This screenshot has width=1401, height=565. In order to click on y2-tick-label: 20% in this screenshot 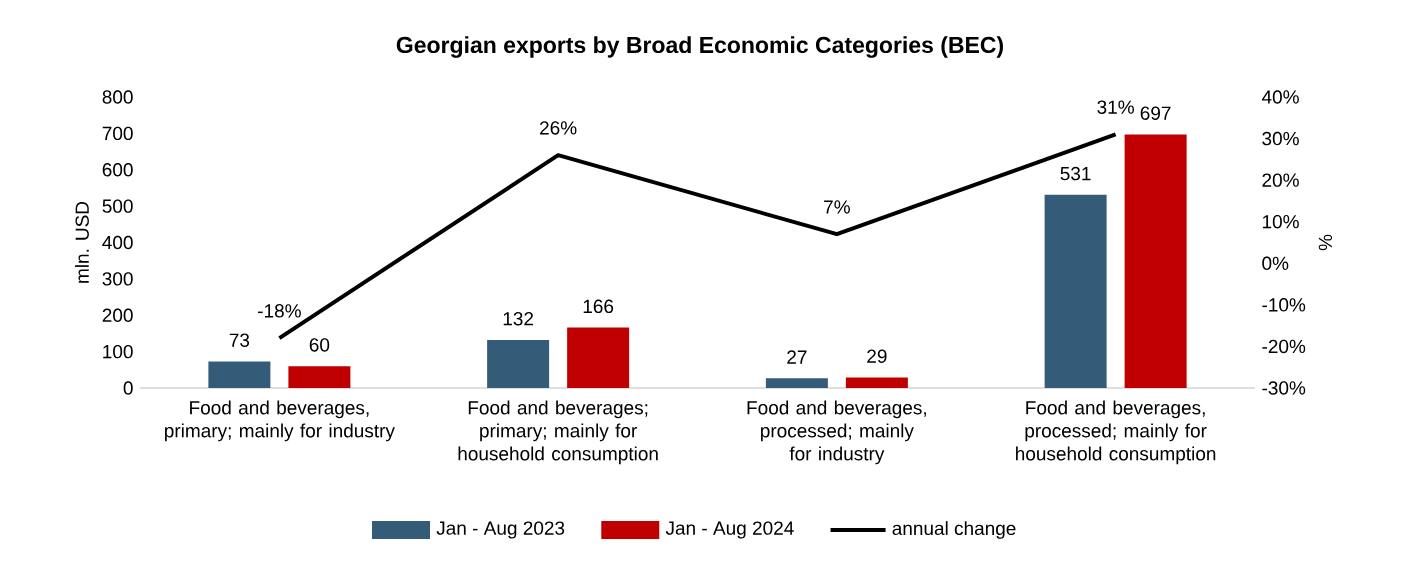, I will do `click(1280, 180)`.